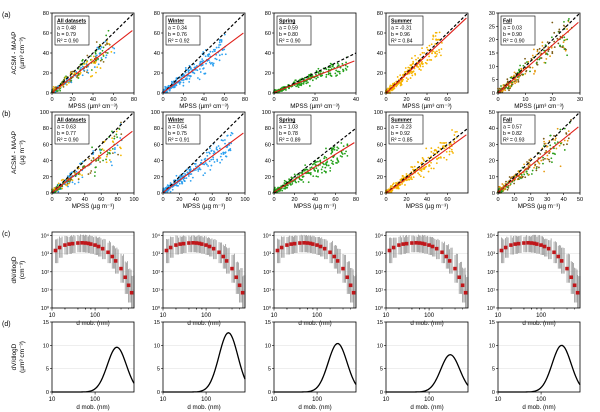 This screenshot has width=600, height=412. What do you see at coordinates (492, 27) in the screenshot?
I see `y-tick-label: 25` at bounding box center [492, 27].